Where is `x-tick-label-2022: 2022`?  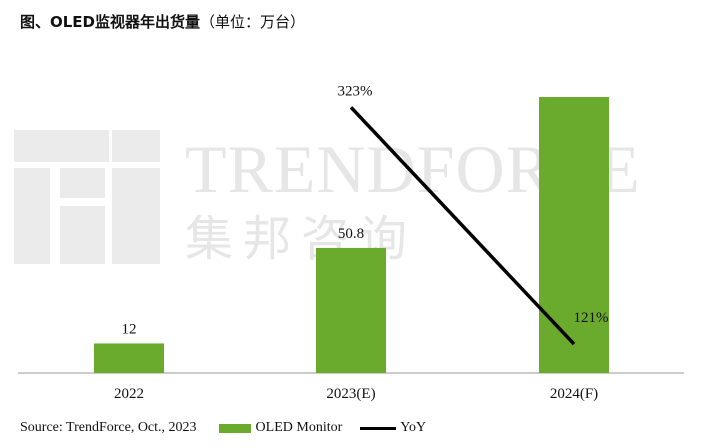 x-tick-label-2022: 2022 is located at coordinates (129, 394).